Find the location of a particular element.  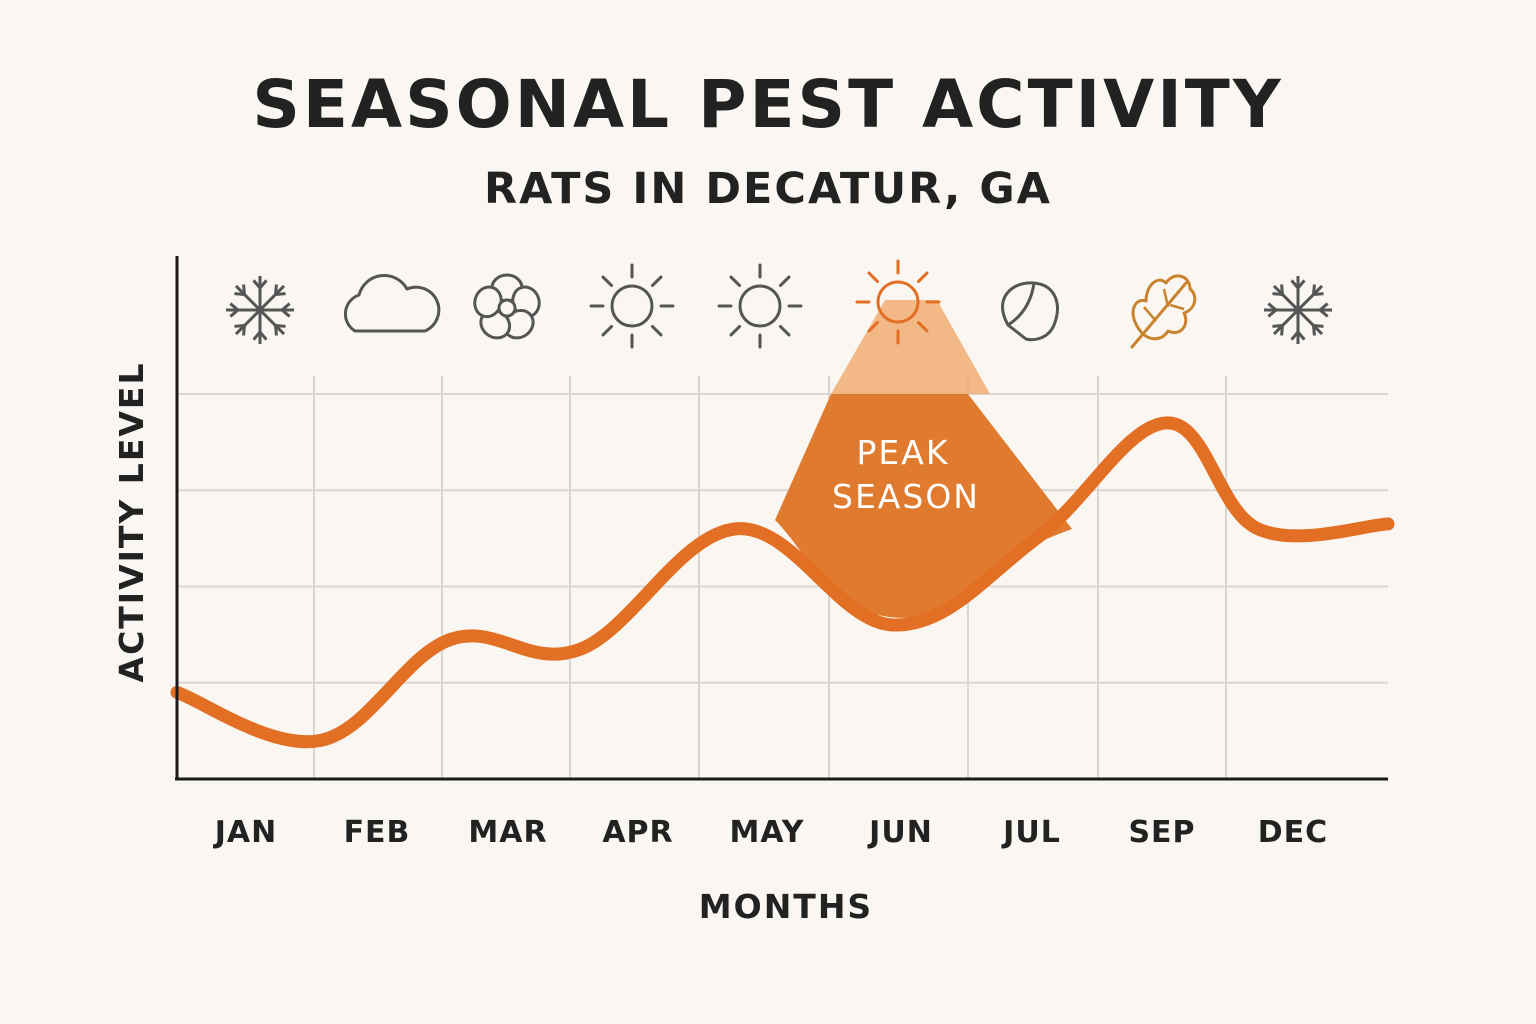

season-icons is located at coordinates (779, 304).